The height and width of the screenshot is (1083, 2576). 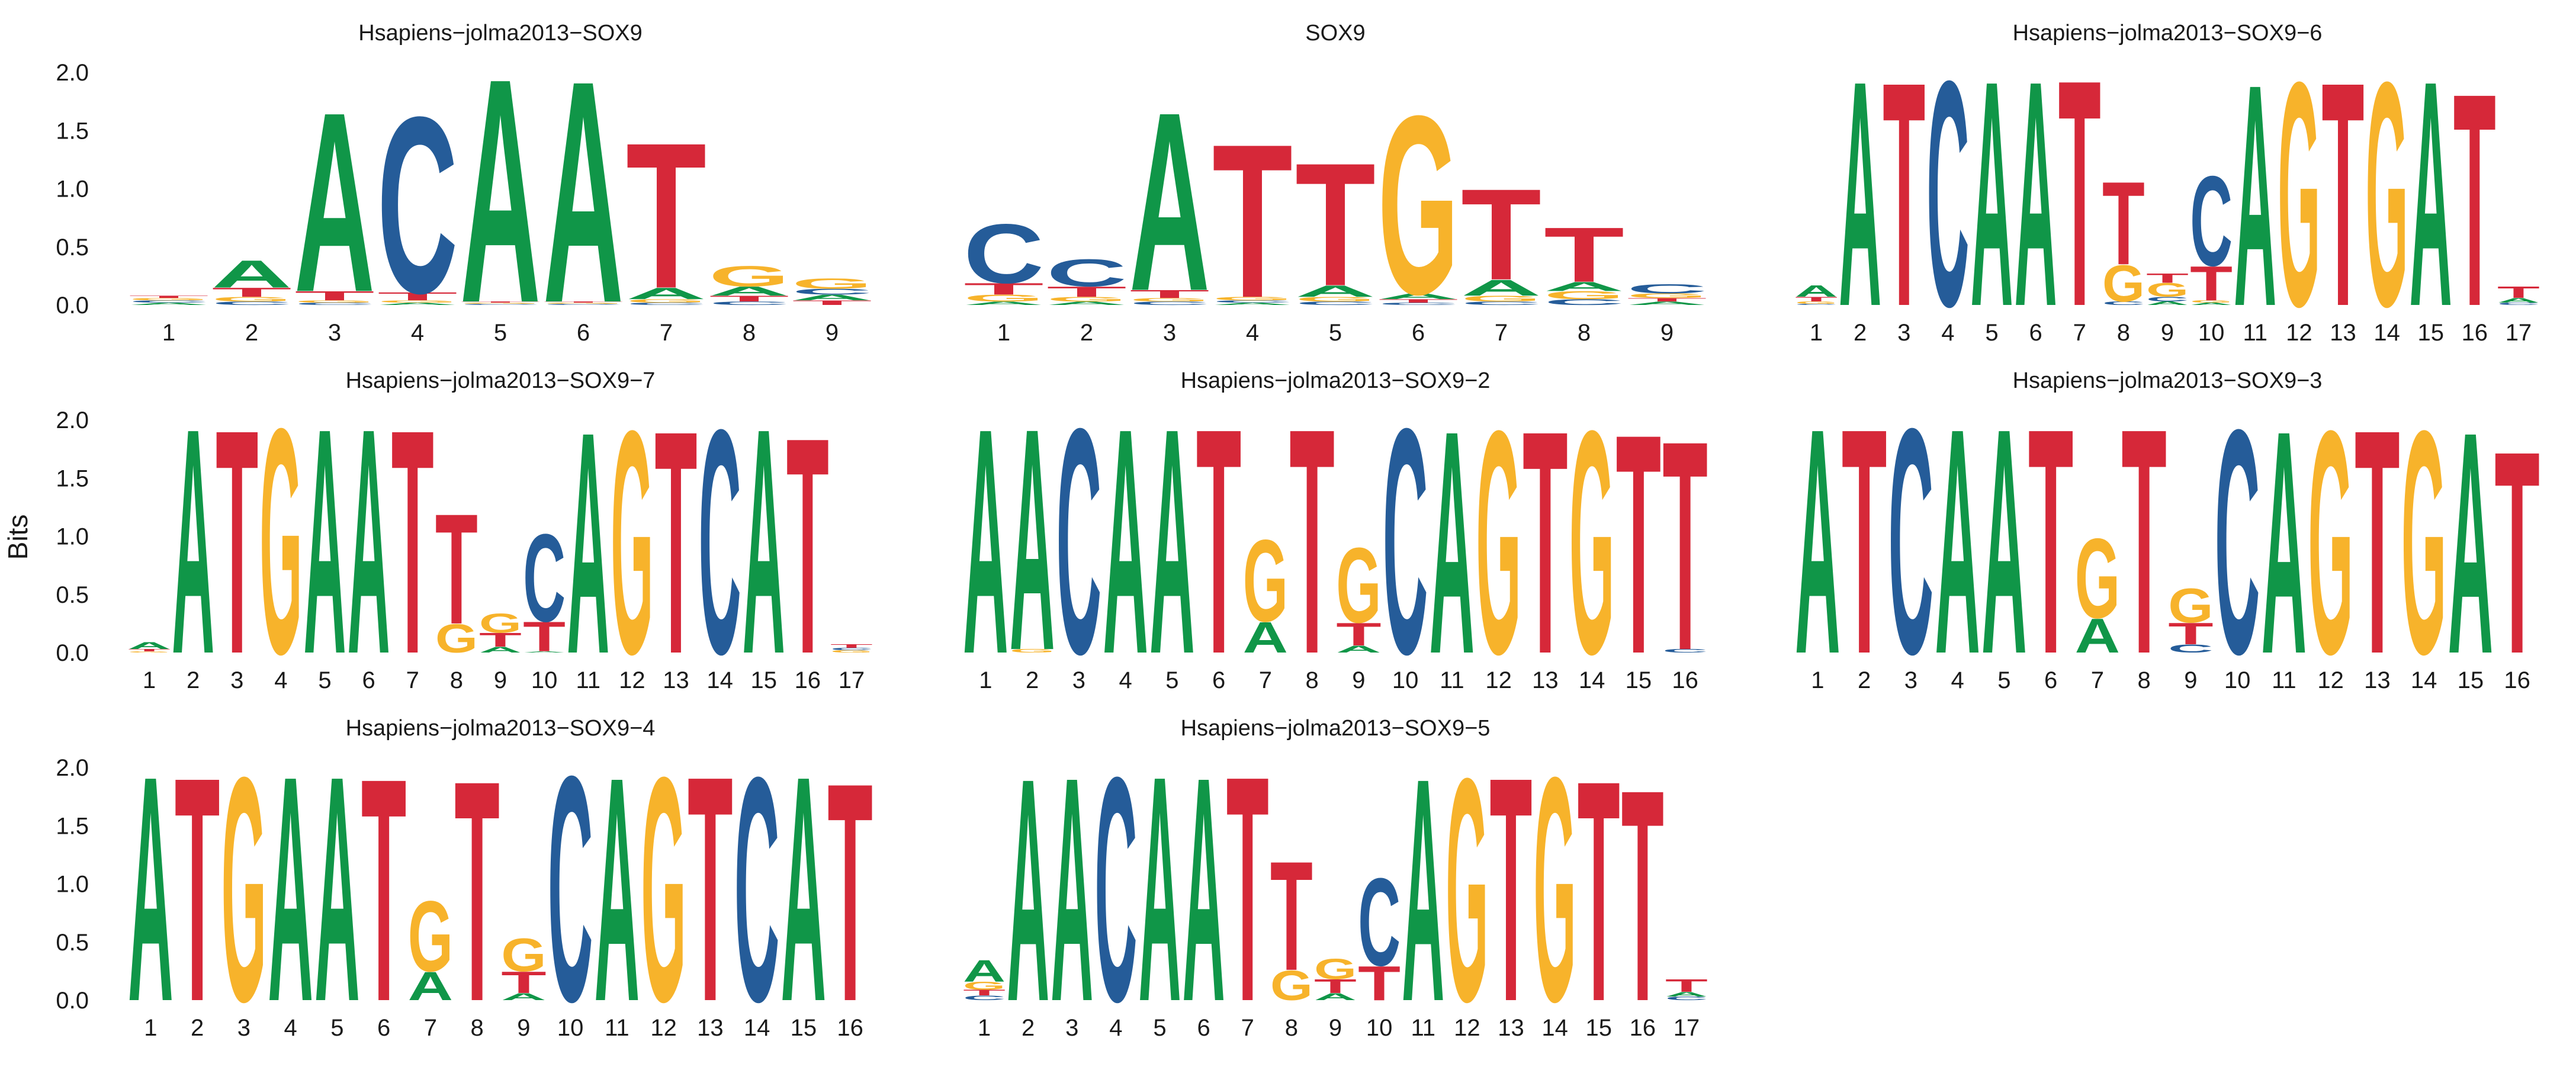 What do you see at coordinates (2097, 680) in the screenshot?
I see `x-tick-label: 7` at bounding box center [2097, 680].